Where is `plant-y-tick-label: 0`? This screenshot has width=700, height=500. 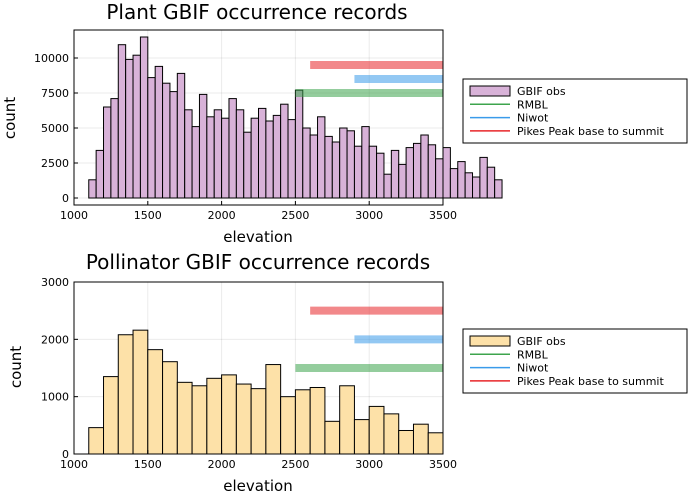 plant-y-tick-label: 0 is located at coordinates (65, 198).